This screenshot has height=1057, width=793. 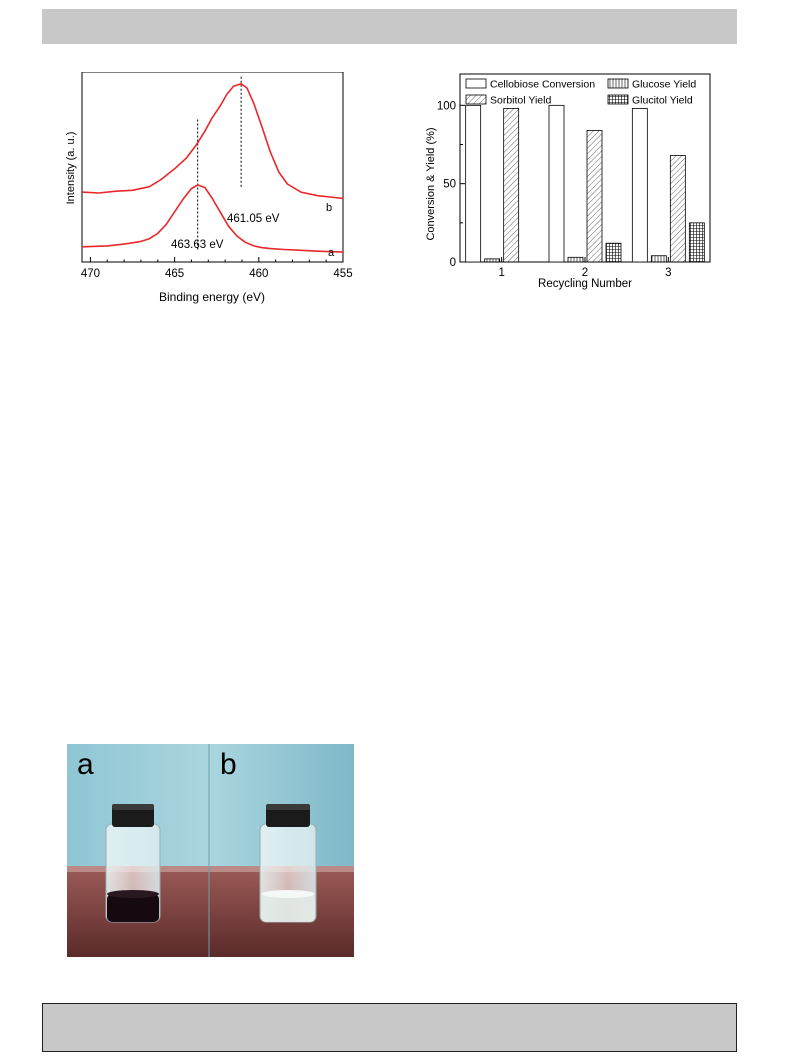 What do you see at coordinates (329, 208) in the screenshot?
I see `curve-label-b: b` at bounding box center [329, 208].